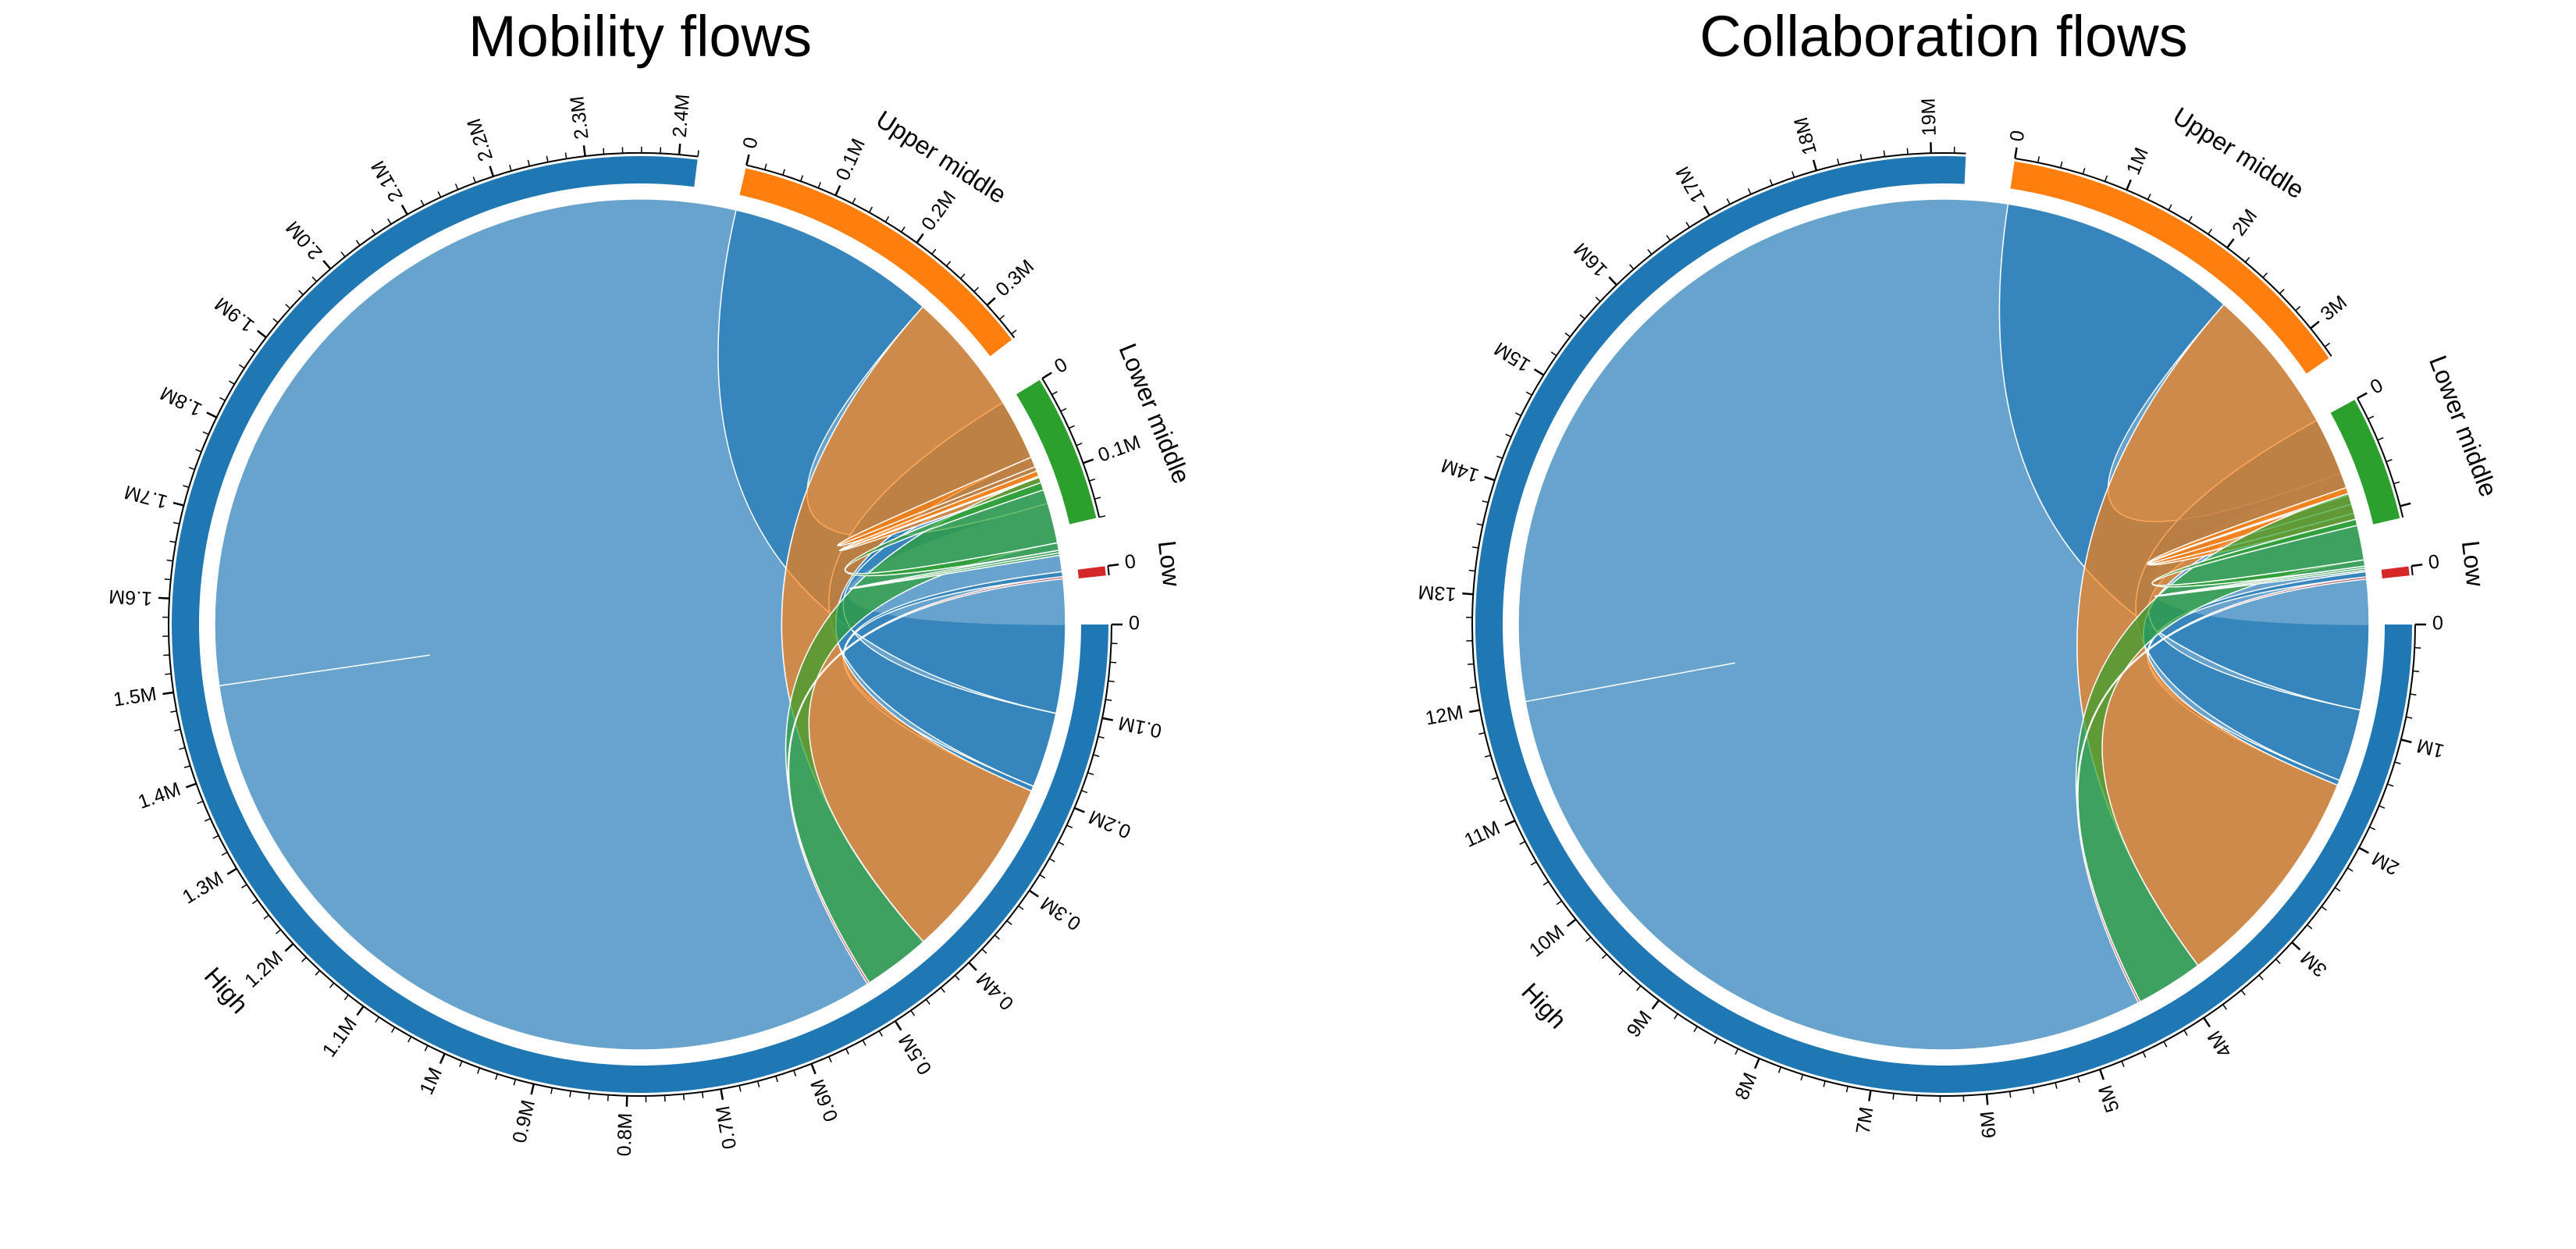 Image resolution: width=2576 pixels, height=1249 pixels. Describe the element at coordinates (2260, 581) in the screenshot. I see `ribbon-lower-middle-to-lower-middle` at that location.